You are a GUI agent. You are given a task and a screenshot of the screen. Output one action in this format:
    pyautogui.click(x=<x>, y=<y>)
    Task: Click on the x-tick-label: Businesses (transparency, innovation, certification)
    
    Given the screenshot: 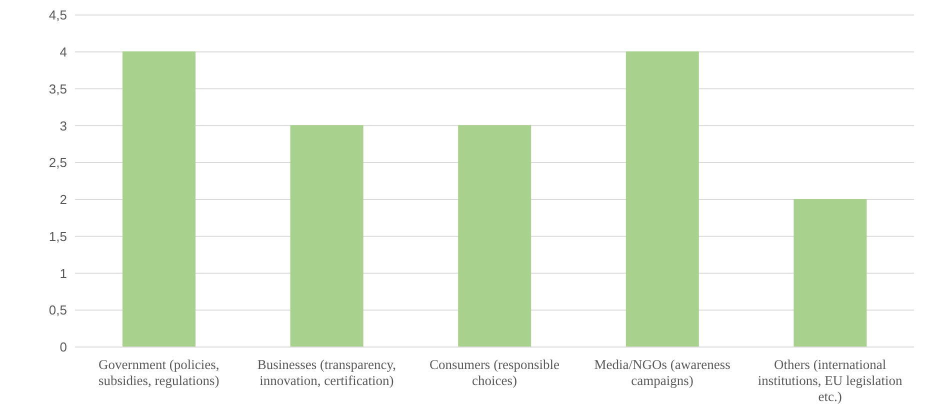 What is the action you would take?
    pyautogui.click(x=326, y=372)
    